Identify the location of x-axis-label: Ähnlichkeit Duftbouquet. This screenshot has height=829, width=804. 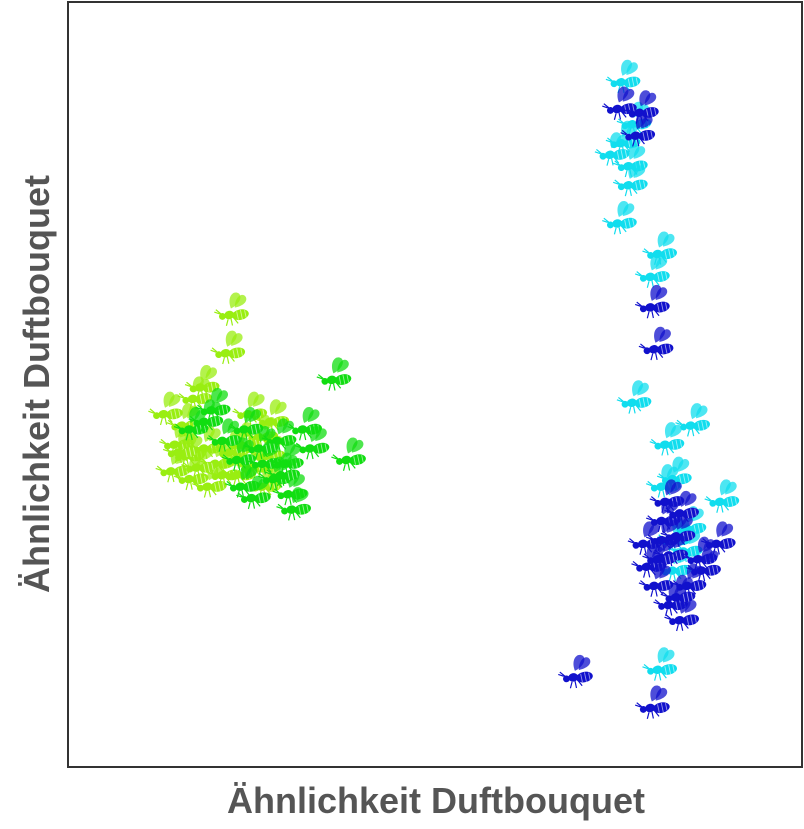
(436, 800).